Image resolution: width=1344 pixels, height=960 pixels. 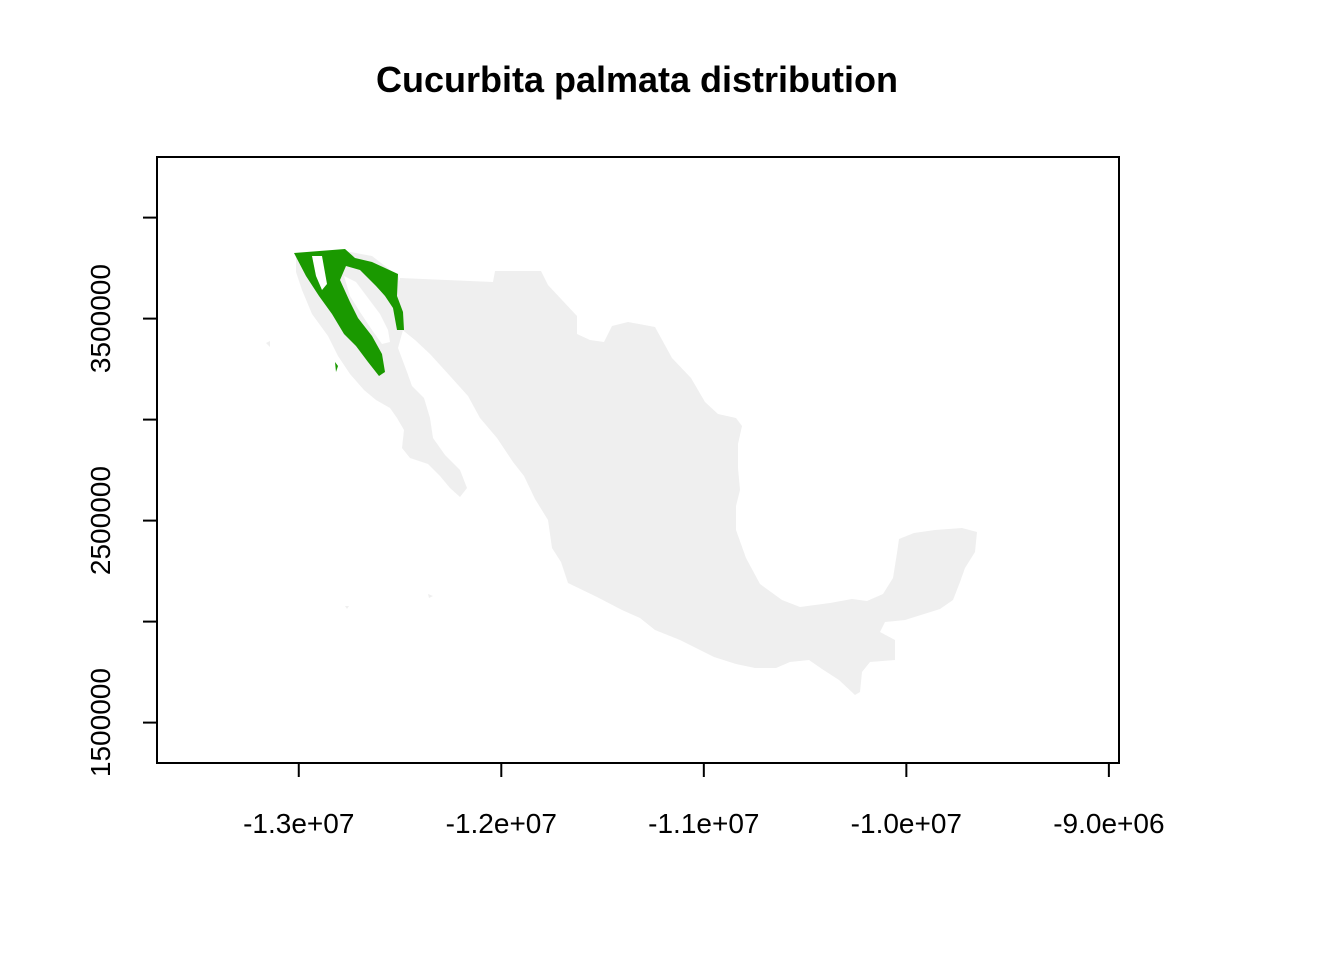 What do you see at coordinates (100, 722) in the screenshot?
I see `y-tick-label: 1500000` at bounding box center [100, 722].